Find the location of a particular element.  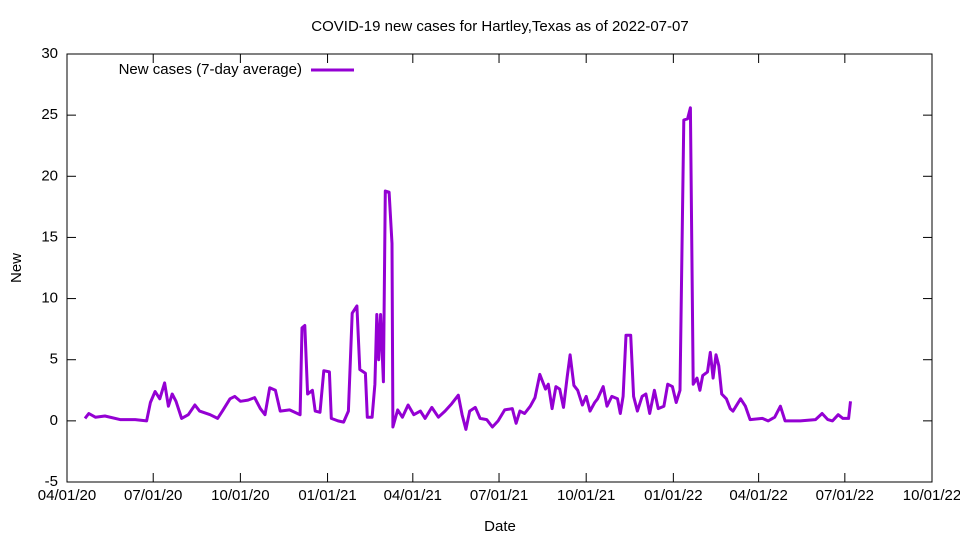

x-tick-label: 04/01/21 is located at coordinates (413, 495).